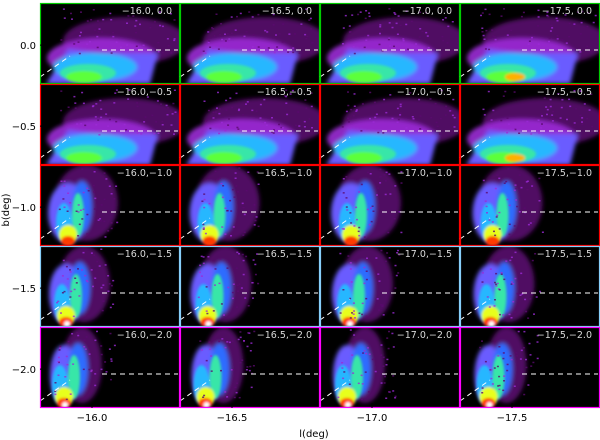 This screenshot has height=440, width=600. Describe the element at coordinates (92, 418) in the screenshot. I see `x-tick-label: −16.0` at that location.